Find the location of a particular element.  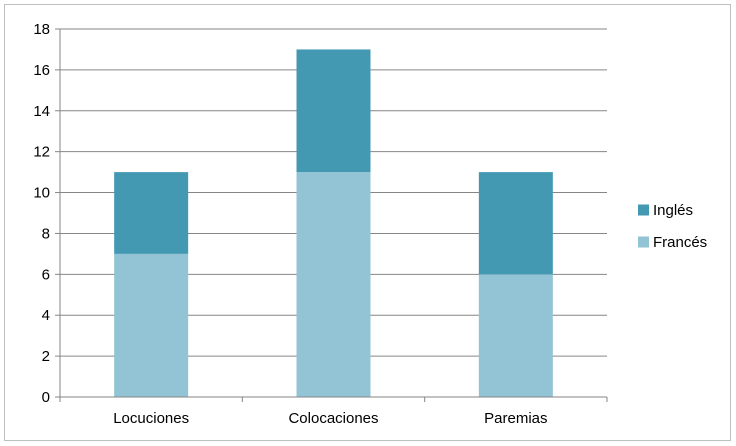

x-category-label: Paremias is located at coordinates (515, 418).